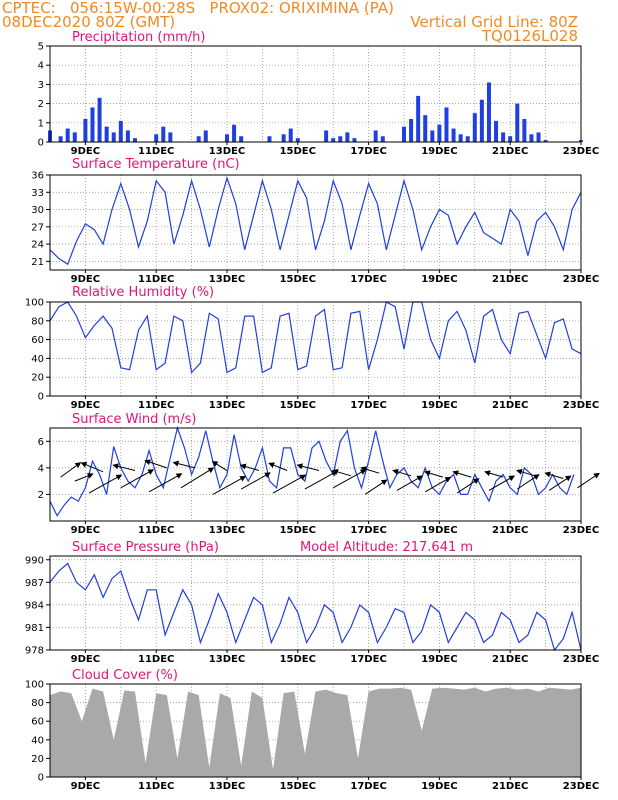  What do you see at coordinates (37, 176) in the screenshot?
I see `y-tick-label: 36` at bounding box center [37, 176].